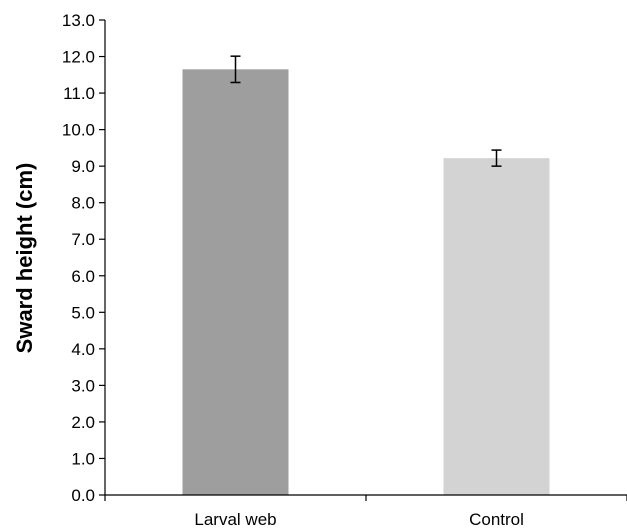 The height and width of the screenshot is (530, 627). What do you see at coordinates (78, 20) in the screenshot?
I see `y-tick-label: 13.0` at bounding box center [78, 20].